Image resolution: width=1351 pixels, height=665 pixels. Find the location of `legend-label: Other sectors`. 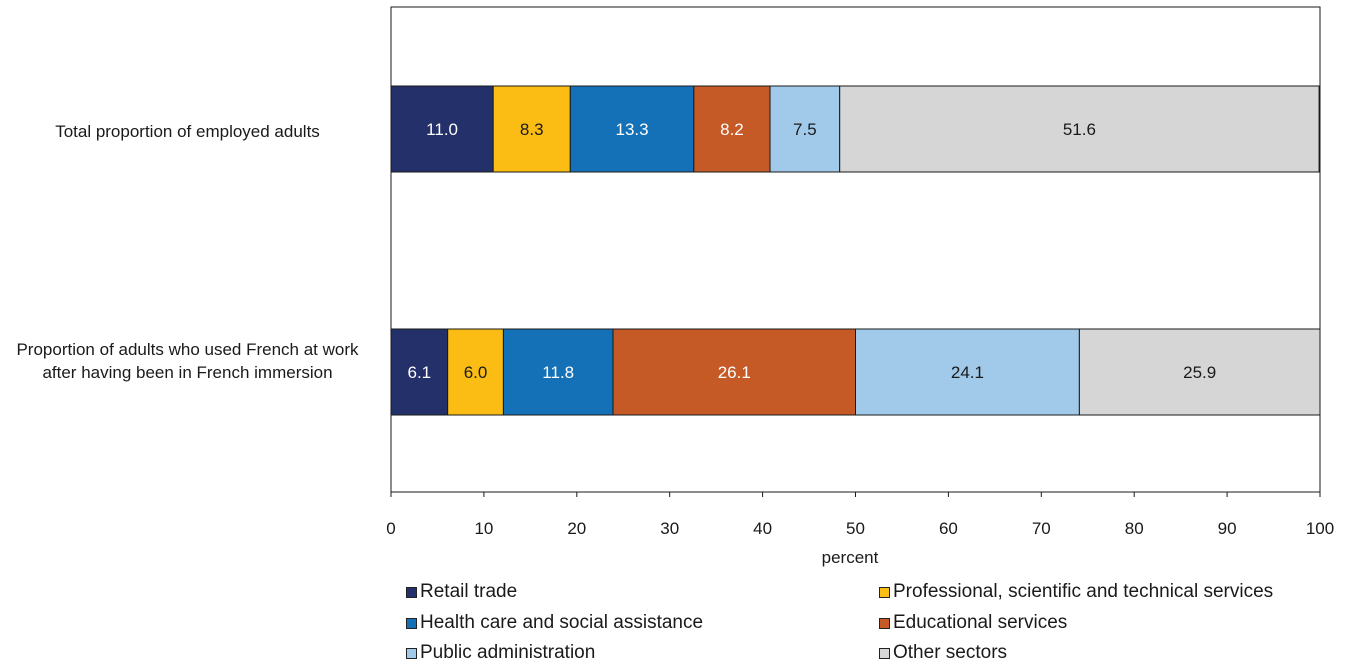

legend-label: Other sectors is located at coordinates (950, 652).